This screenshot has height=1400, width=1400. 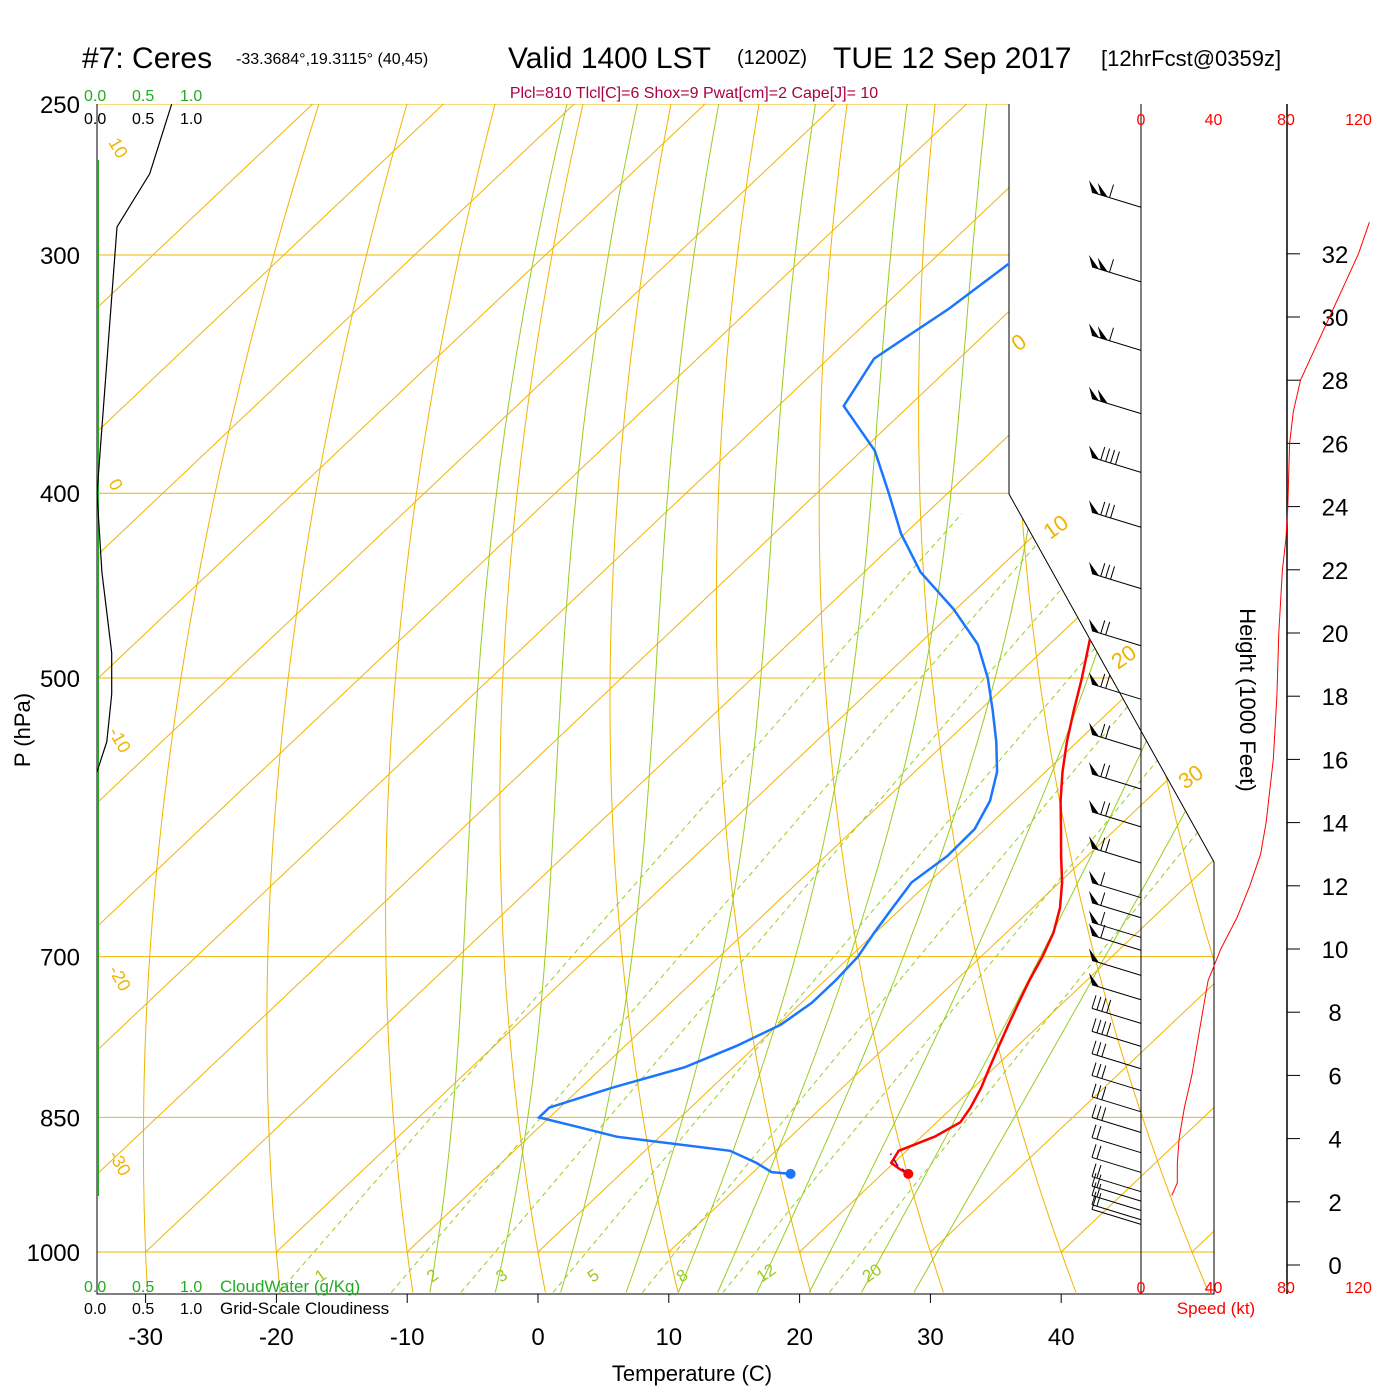 What do you see at coordinates (1334, 1013) in the screenshot?
I see `height-tick-label: 8` at bounding box center [1334, 1013].